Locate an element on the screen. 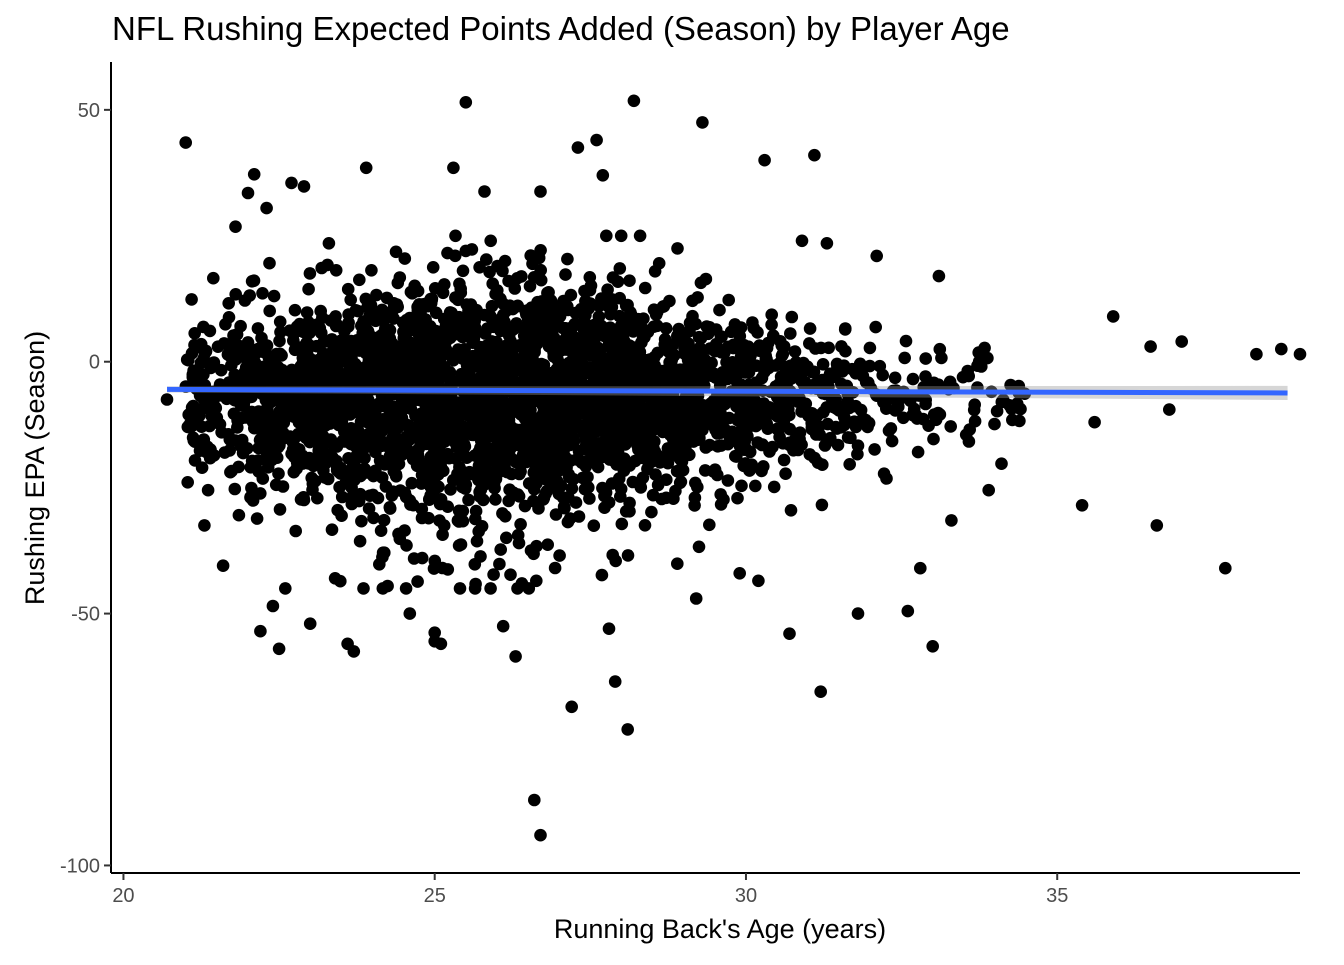 The width and height of the screenshot is (1344, 965). x-tick-label: 35 is located at coordinates (1057, 896).